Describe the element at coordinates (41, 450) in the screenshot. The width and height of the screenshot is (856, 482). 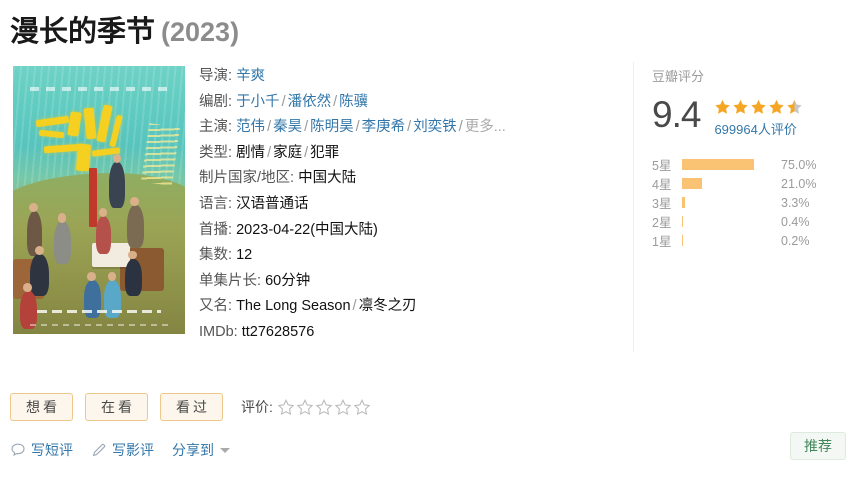
I see `write-comment-link: 写短评` at that location.